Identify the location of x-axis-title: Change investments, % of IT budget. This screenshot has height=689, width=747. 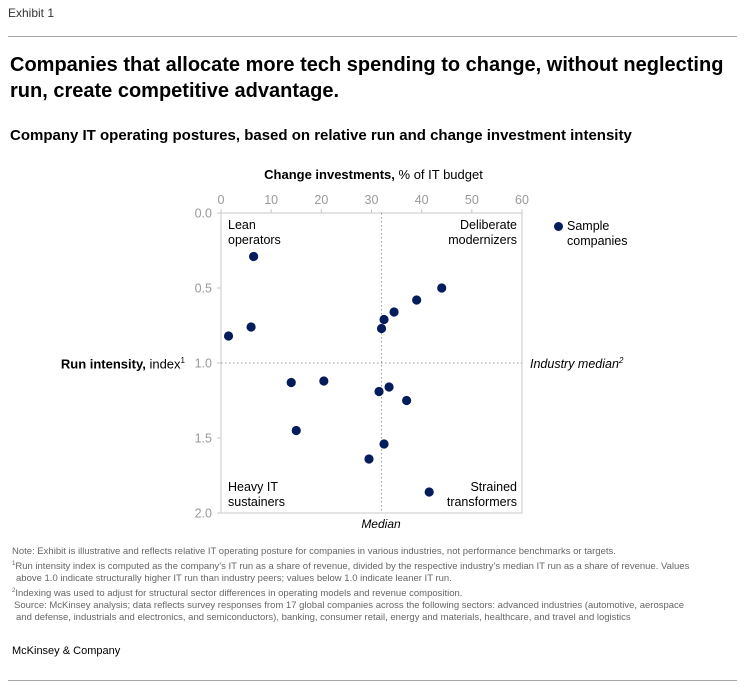
(373, 174).